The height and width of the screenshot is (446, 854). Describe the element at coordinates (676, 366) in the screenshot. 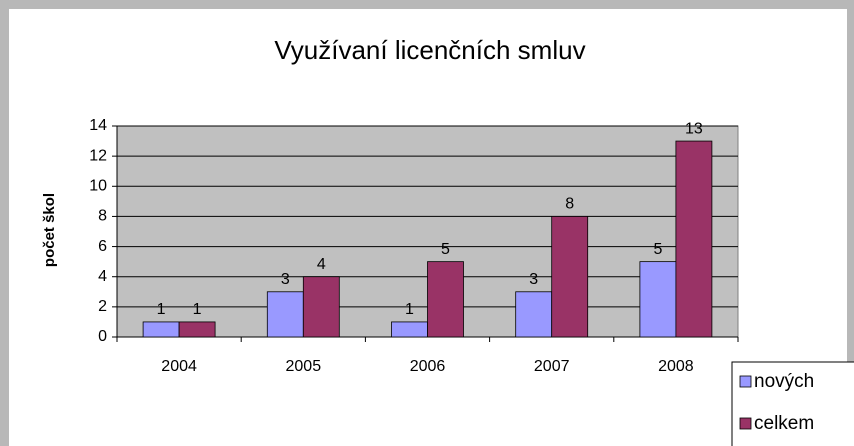

I see `x-tick-label: 2008` at that location.